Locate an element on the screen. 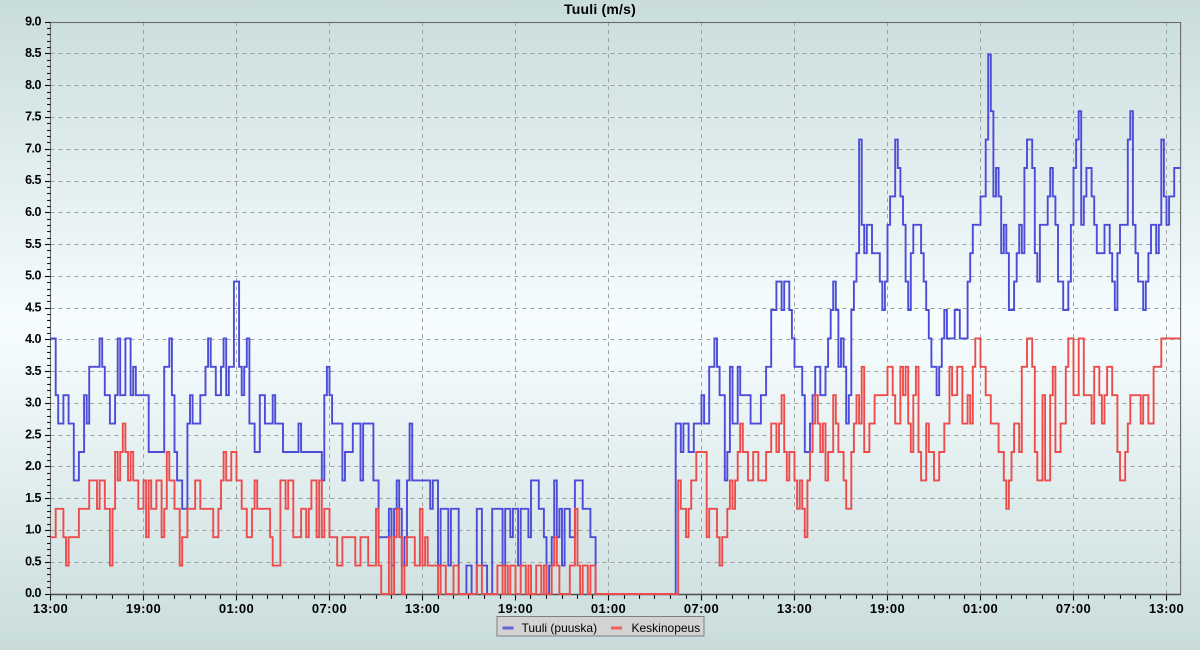 The height and width of the screenshot is (650, 1200). svg-text: 2.5 is located at coordinates (33, 434).